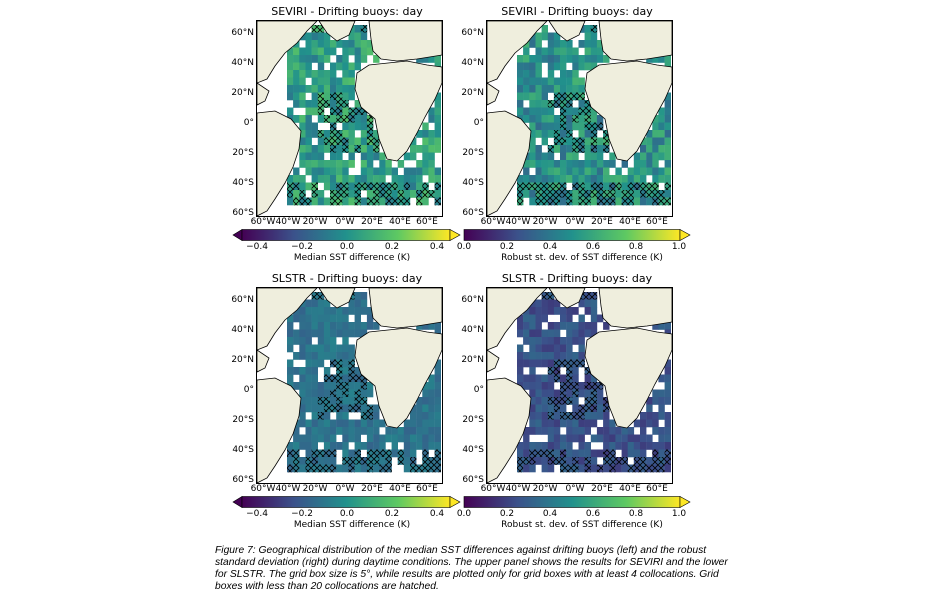 The image size is (950, 609). I want to click on colorbar-tick-label: 0.4, so click(437, 247).